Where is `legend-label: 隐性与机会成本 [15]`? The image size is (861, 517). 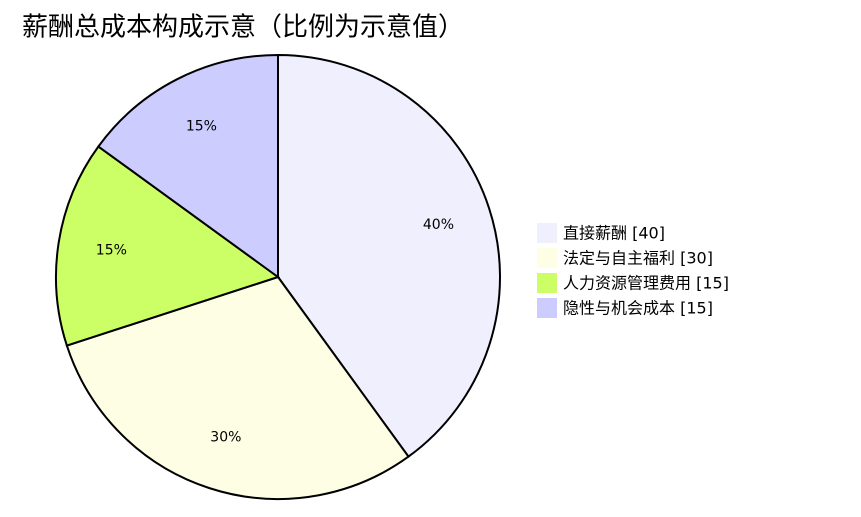
legend-label: 隐性与机会成本 [15] is located at coordinates (638, 308).